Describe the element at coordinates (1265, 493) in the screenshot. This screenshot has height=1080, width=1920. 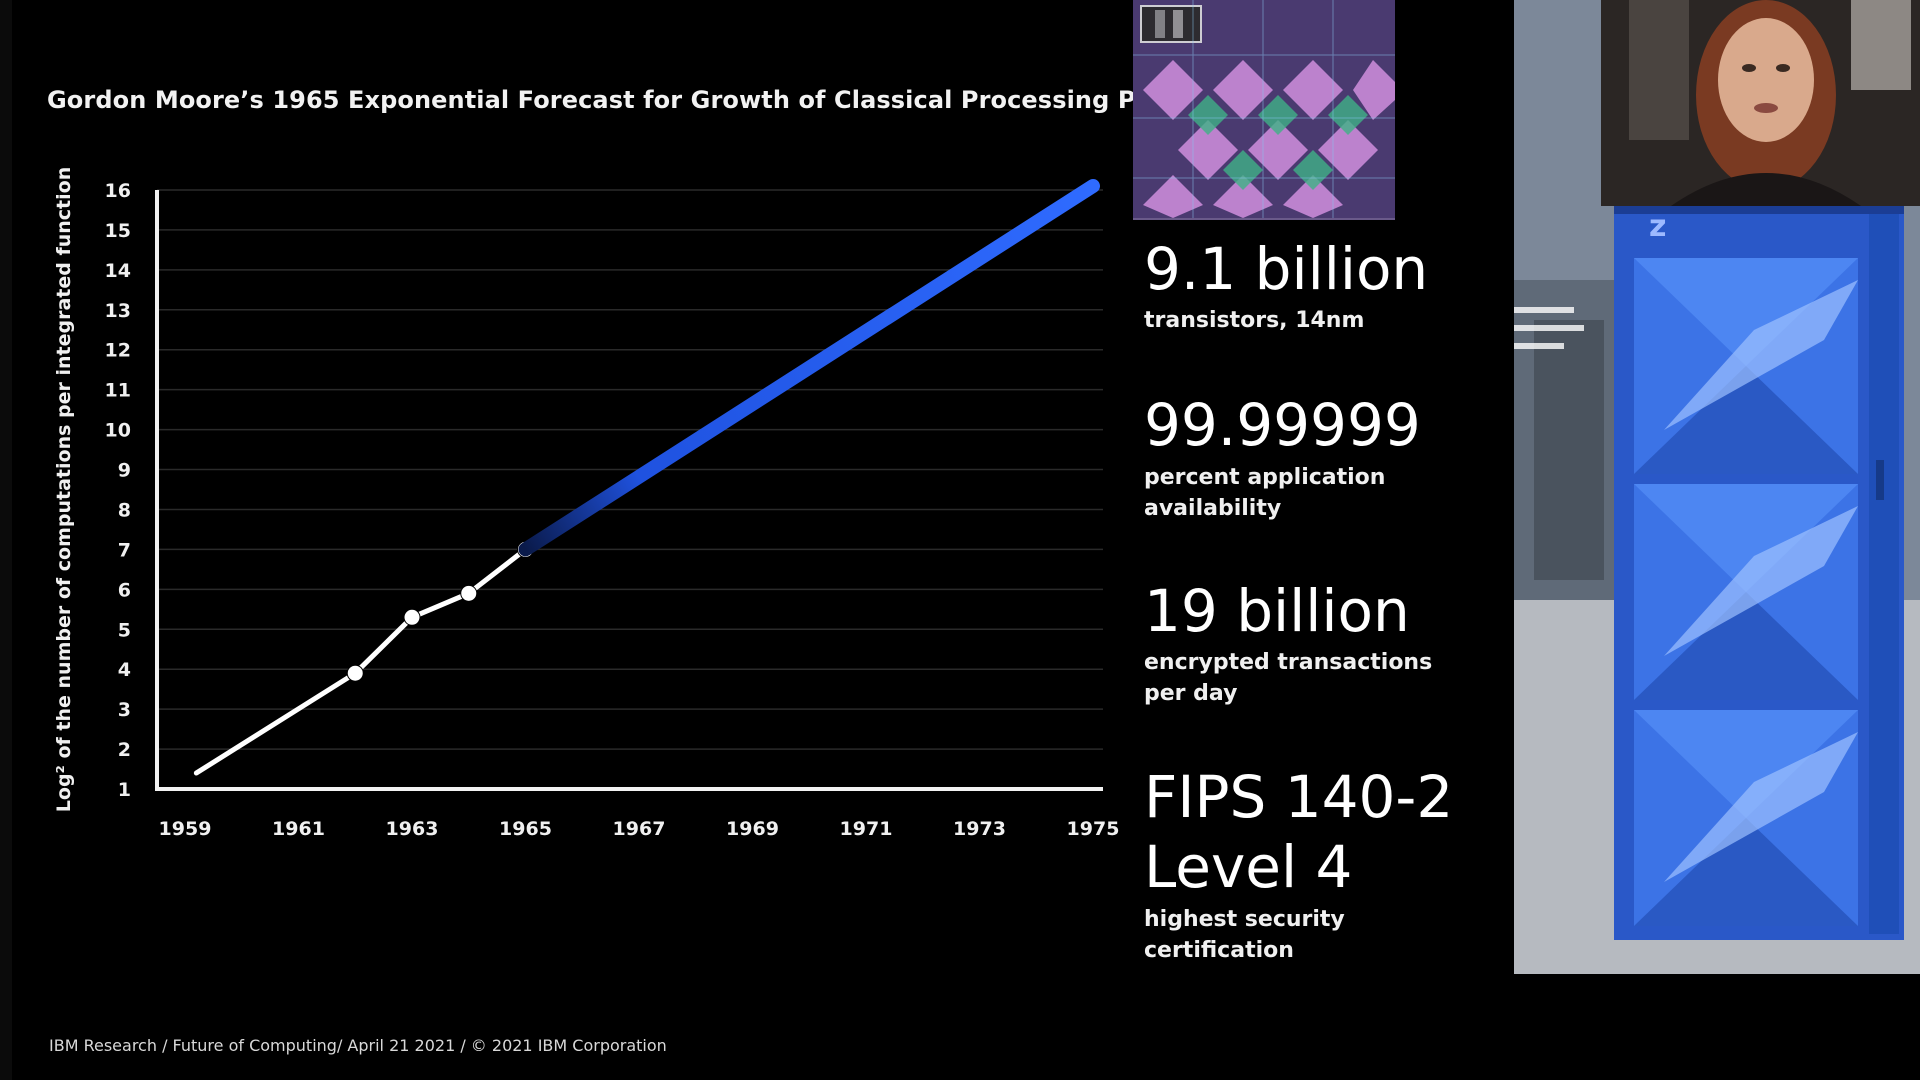
I see `stat-desc-availability: percent application availability` at that location.